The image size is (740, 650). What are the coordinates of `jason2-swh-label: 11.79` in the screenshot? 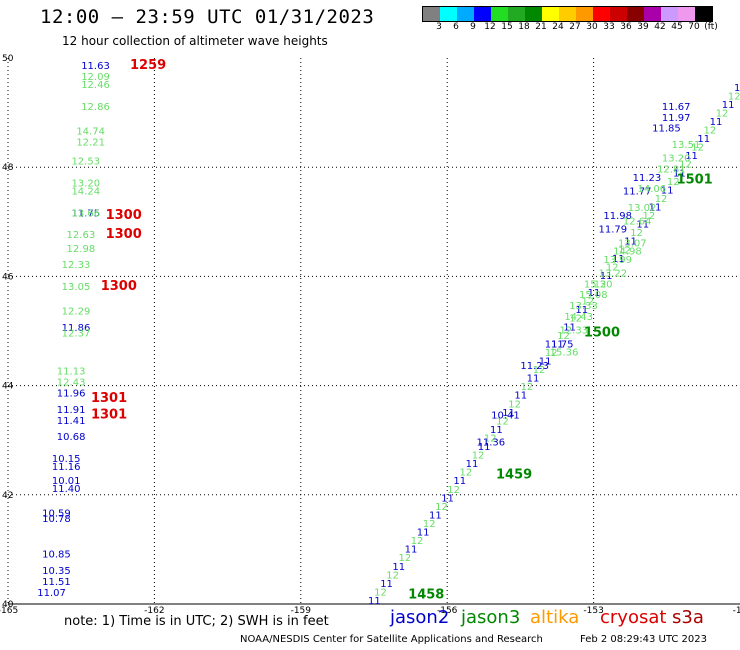 It's located at (612, 230).